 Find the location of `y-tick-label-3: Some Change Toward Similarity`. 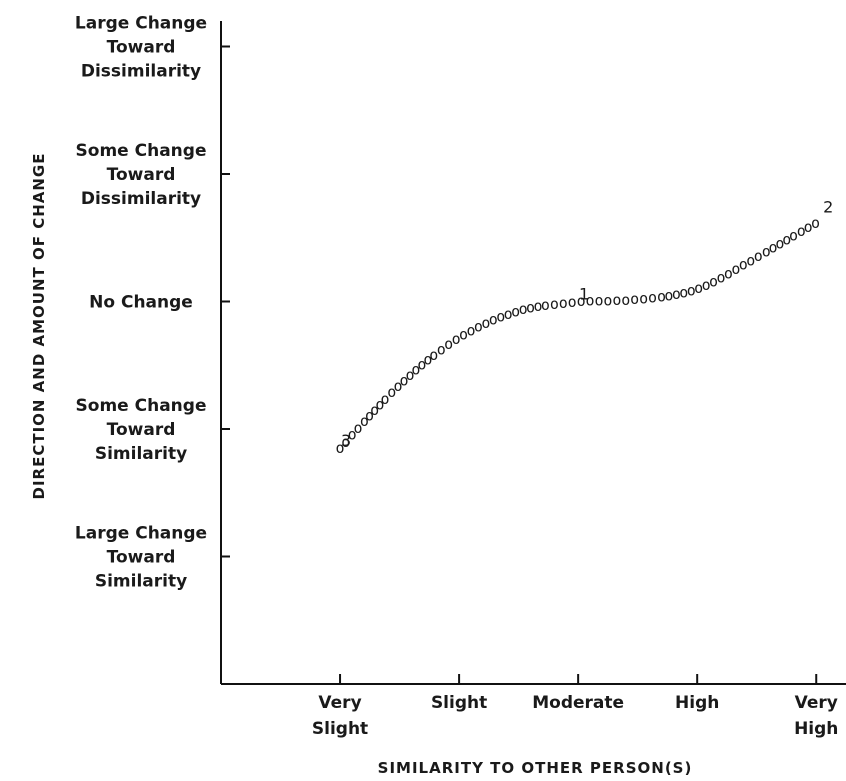

y-tick-label-3: Some Change Toward Similarity is located at coordinates (141, 430).